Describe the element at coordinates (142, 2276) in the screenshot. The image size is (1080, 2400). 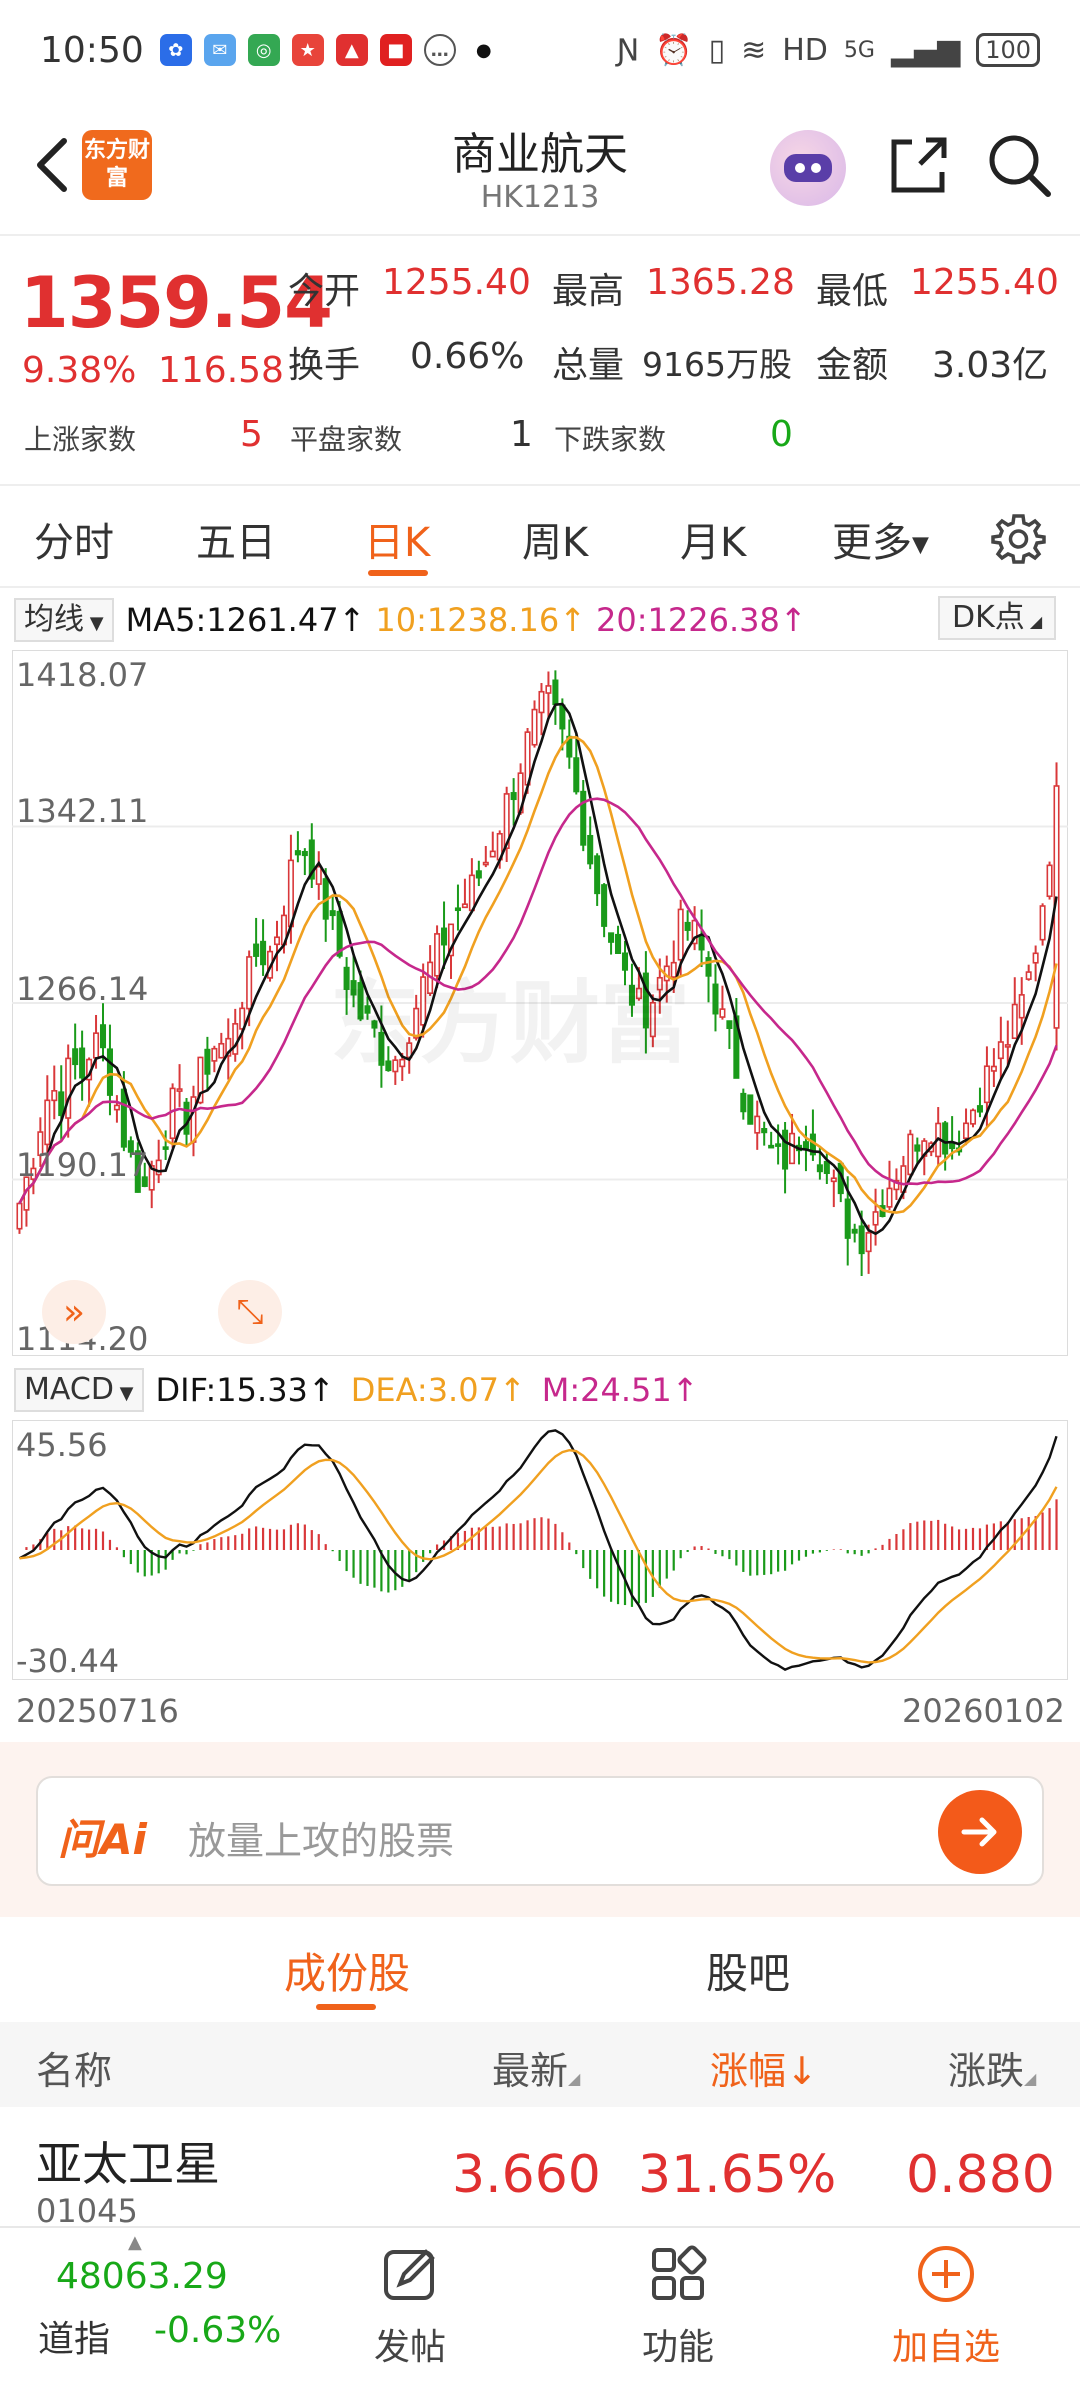
I see `index-value: 48063.29` at that location.